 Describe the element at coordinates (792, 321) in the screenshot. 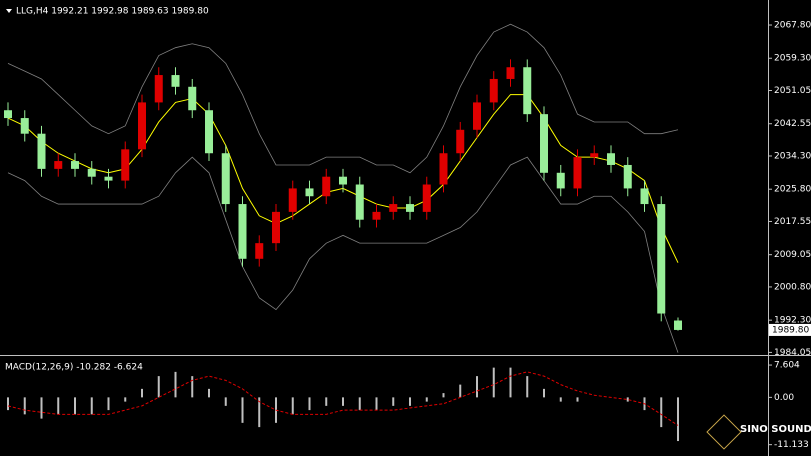

I see `y-tick-label: 1992.30` at that location.